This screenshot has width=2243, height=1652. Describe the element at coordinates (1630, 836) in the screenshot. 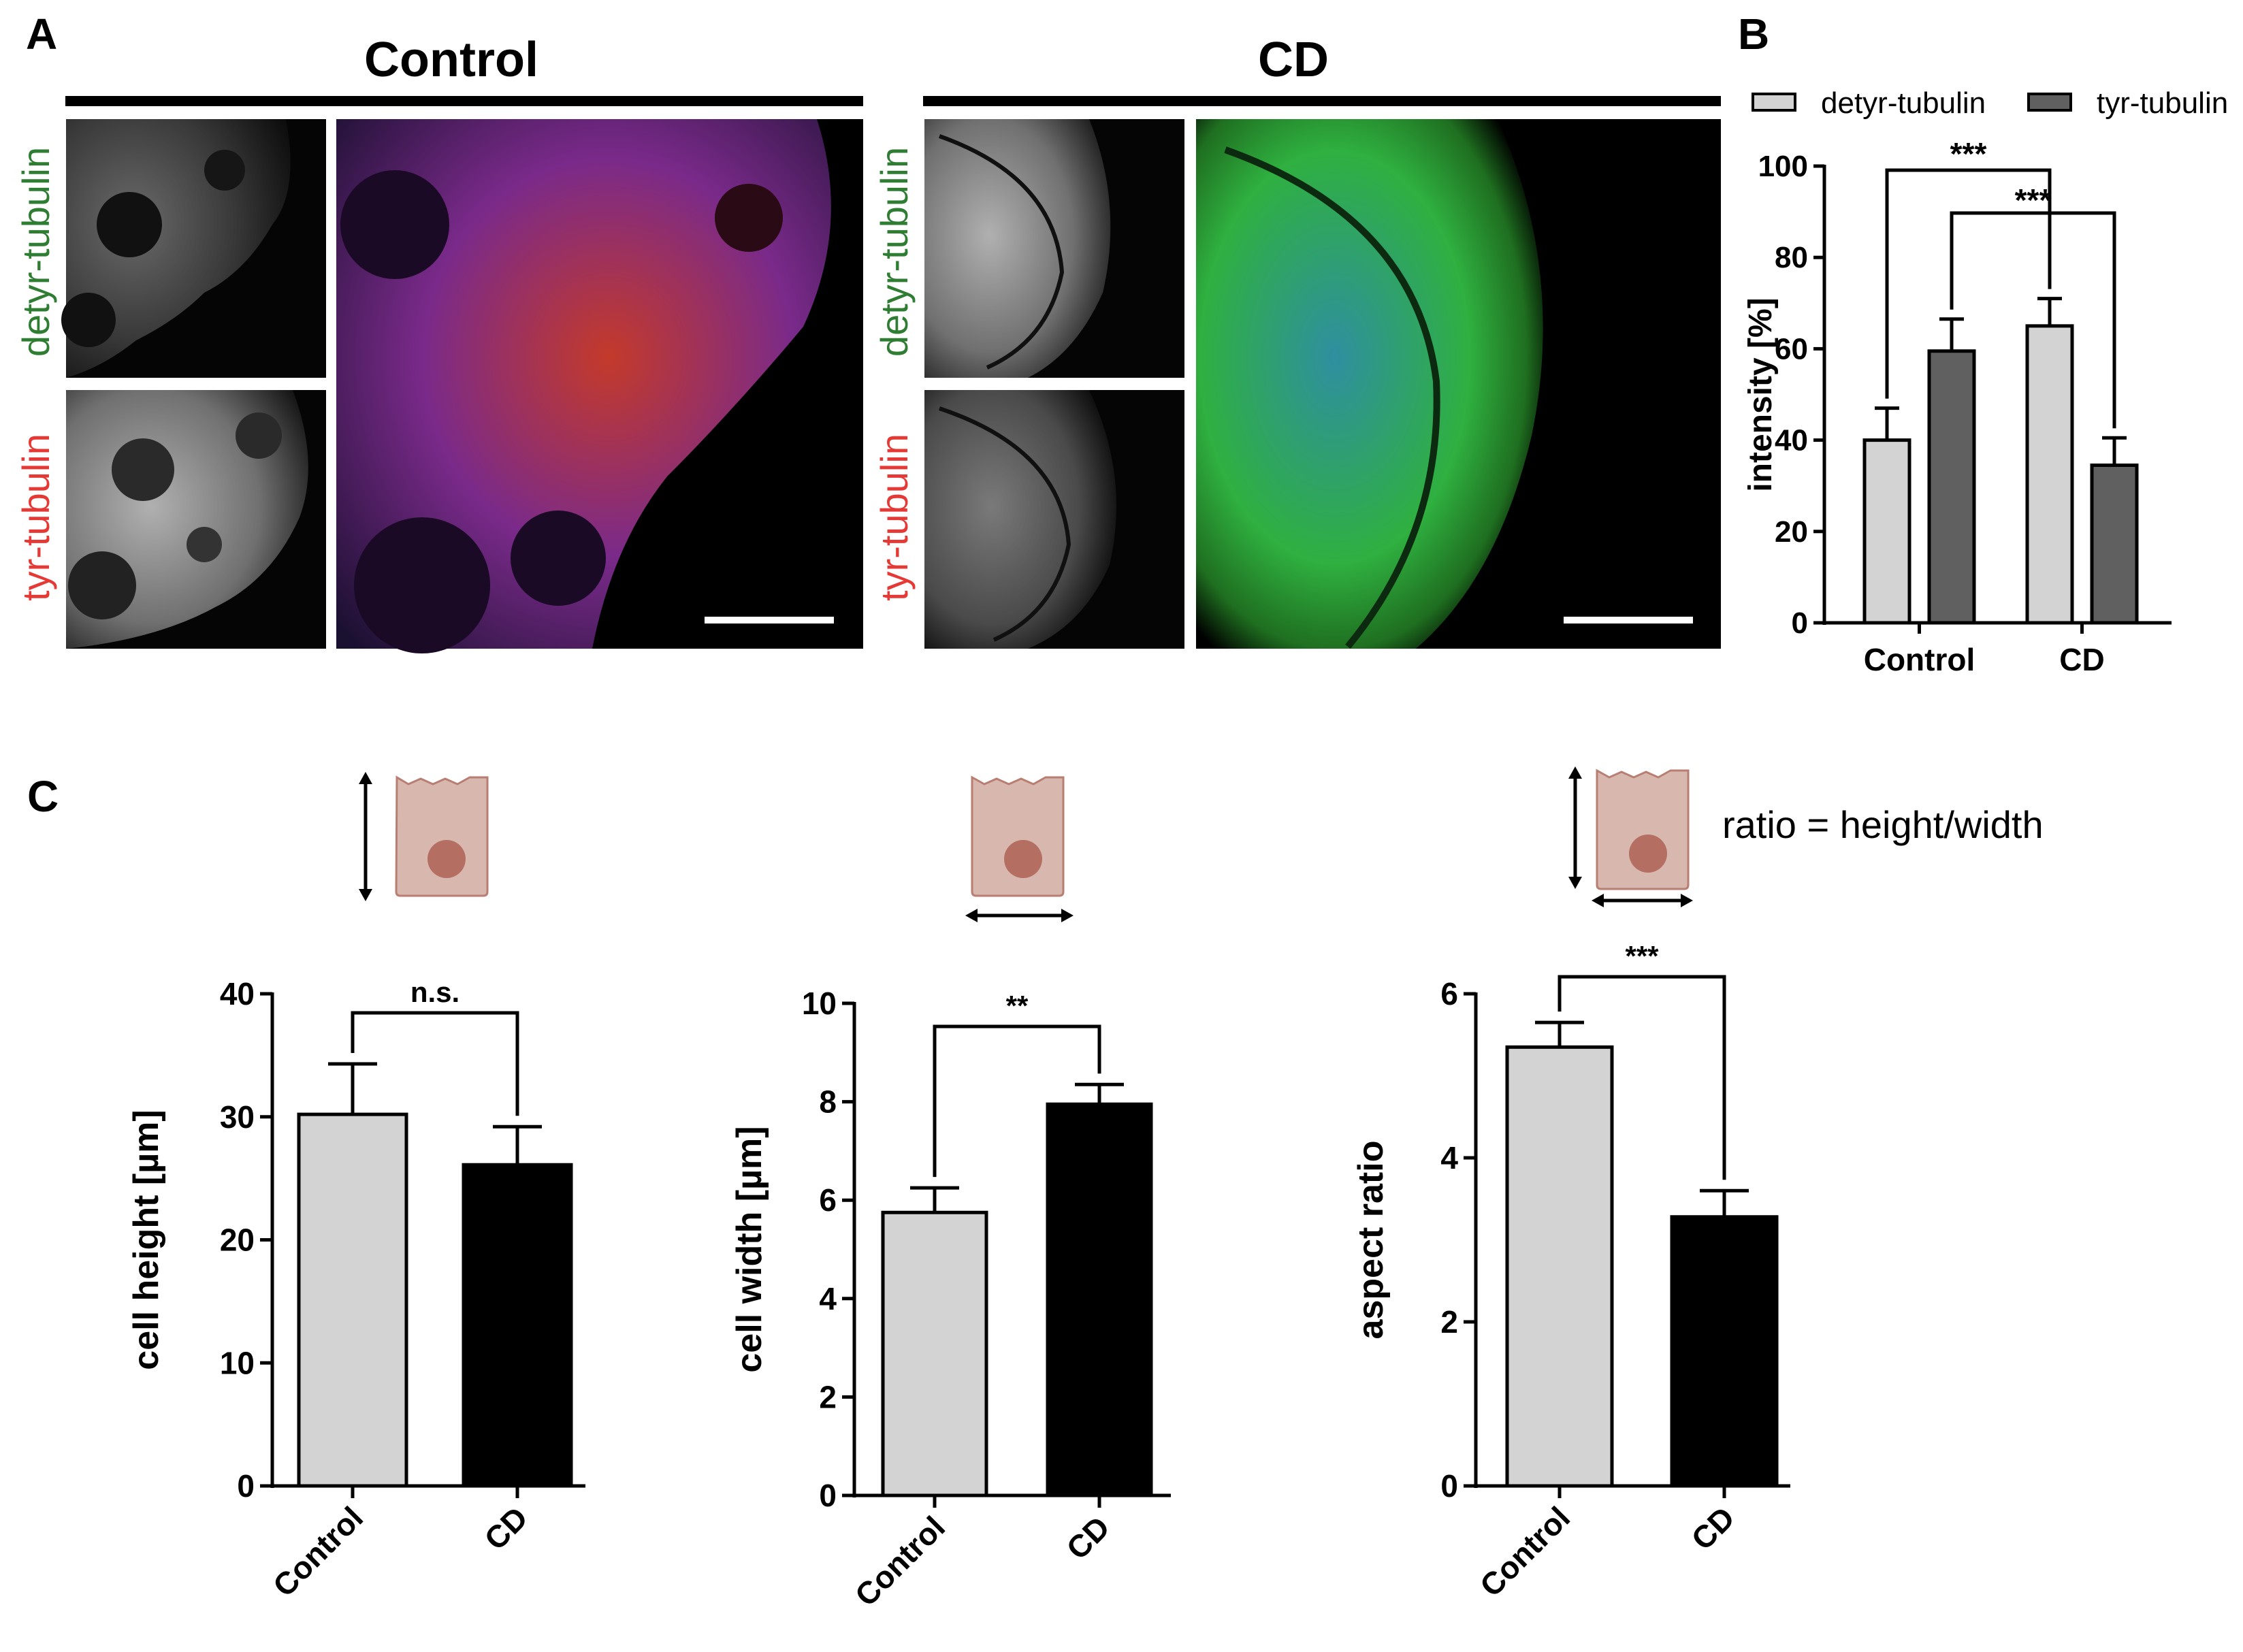

I see `cell-ratio-icon` at that location.